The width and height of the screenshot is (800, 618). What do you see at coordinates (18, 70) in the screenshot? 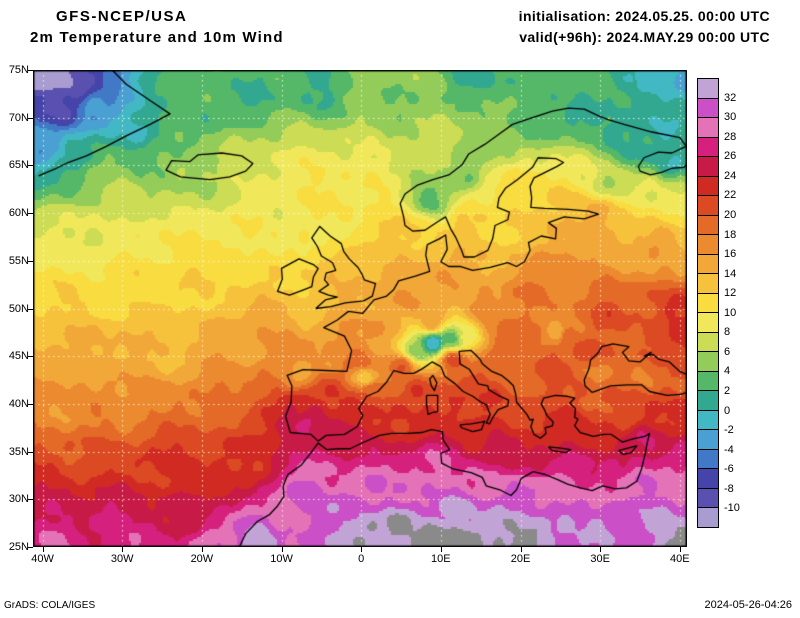
I see `lat-tick-label: 75N` at bounding box center [18, 70].